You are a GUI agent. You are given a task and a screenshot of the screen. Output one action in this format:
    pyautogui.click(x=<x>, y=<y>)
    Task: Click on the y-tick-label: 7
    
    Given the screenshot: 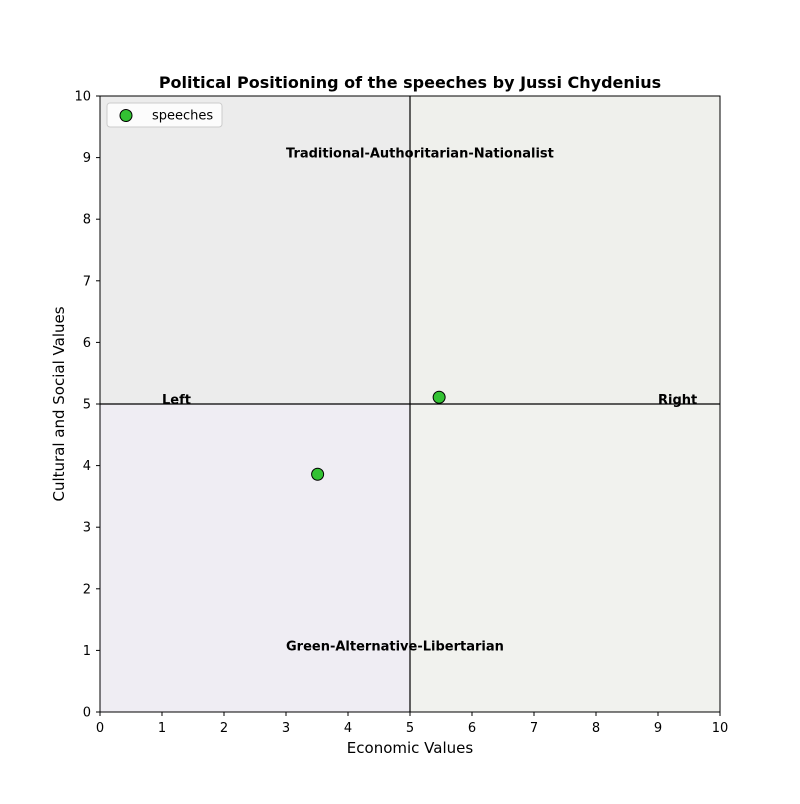 What is the action you would take?
    pyautogui.click(x=87, y=281)
    